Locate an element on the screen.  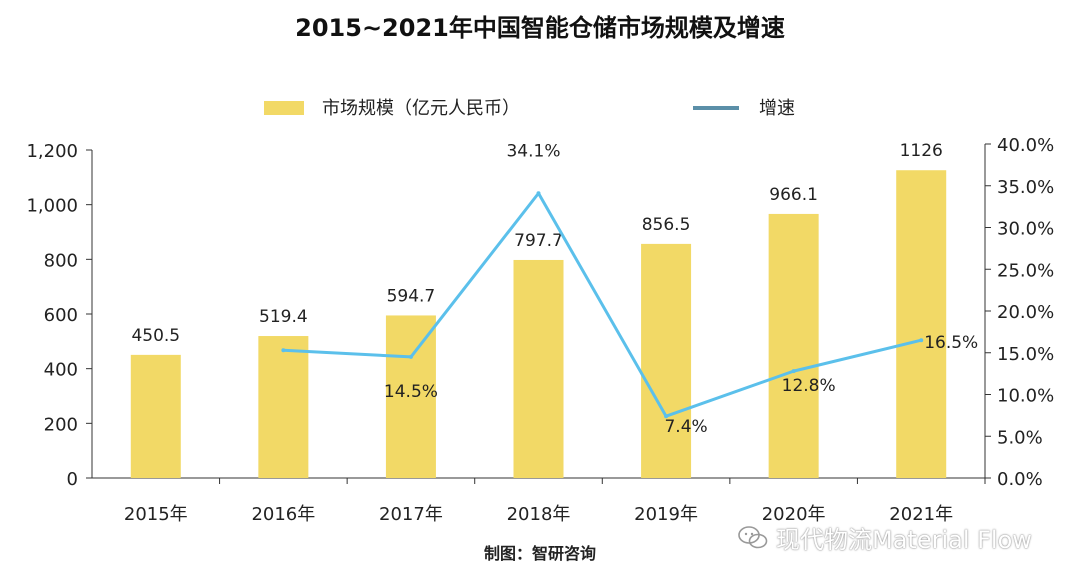
chart-source: 制图：智研咨询 is located at coordinates (539, 553).